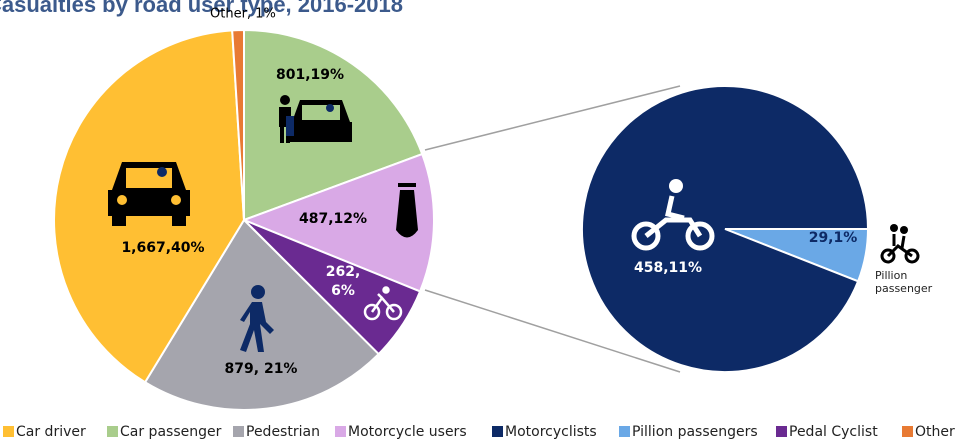  Describe the element at coordinates (407, 432) in the screenshot. I see `legend-label: Motorcycle users` at that location.